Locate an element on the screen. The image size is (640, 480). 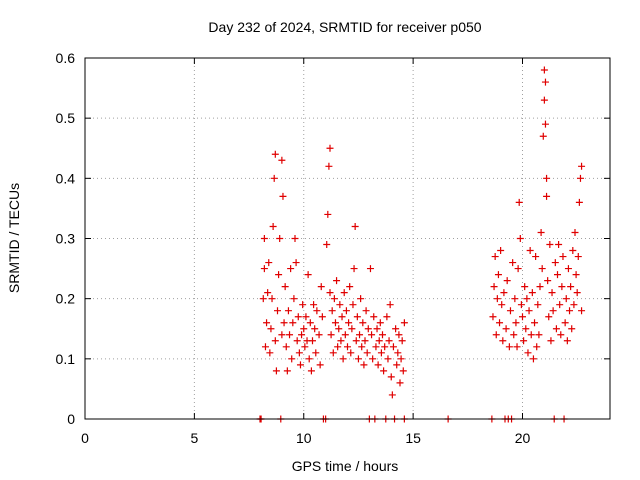
x-tick-label: 10 is located at coordinates (304, 438).